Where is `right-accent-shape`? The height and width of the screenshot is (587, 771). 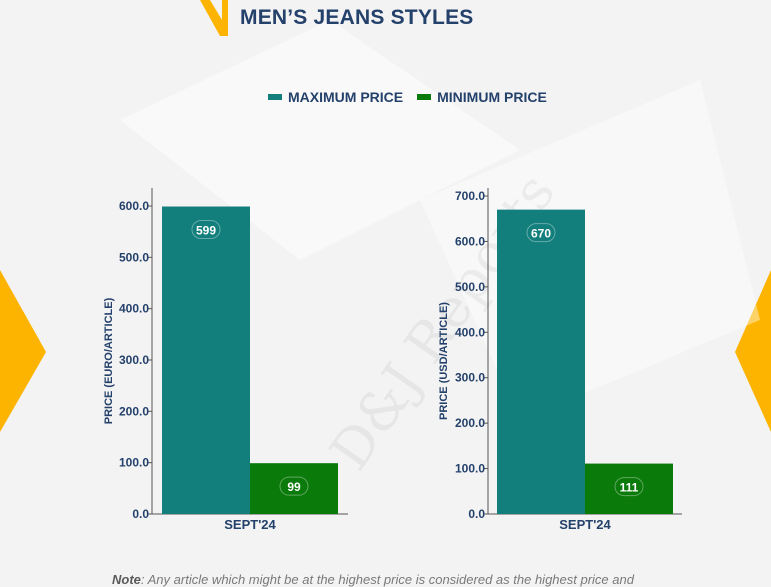 right-accent-shape is located at coordinates (753, 351).